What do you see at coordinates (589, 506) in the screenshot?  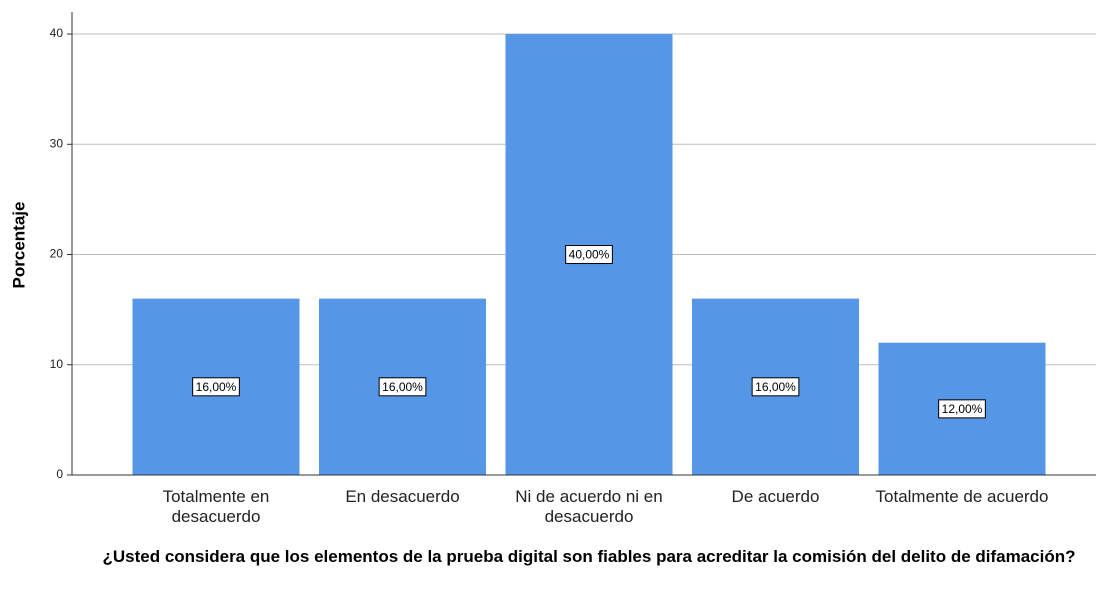 I see `x-tick-label: Ni de acuerdo ni en desacuerdo` at bounding box center [589, 506].